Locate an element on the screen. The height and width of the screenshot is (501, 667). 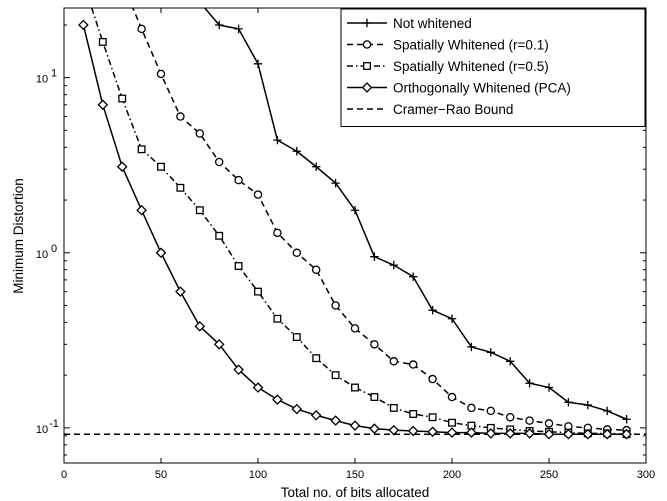
legend-label-1: Spatially Whitened (r=0.1) is located at coordinates (471, 45).